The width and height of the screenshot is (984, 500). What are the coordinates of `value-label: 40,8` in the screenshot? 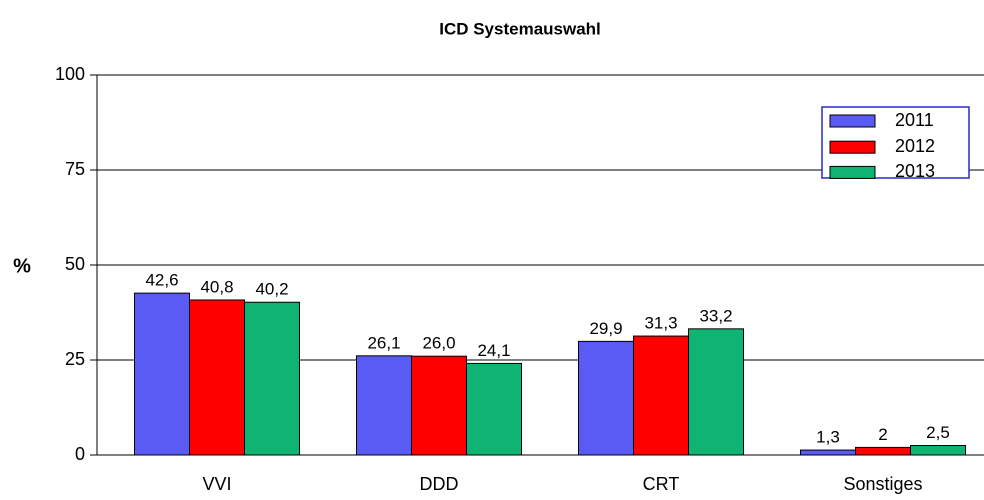 It's located at (216, 286).